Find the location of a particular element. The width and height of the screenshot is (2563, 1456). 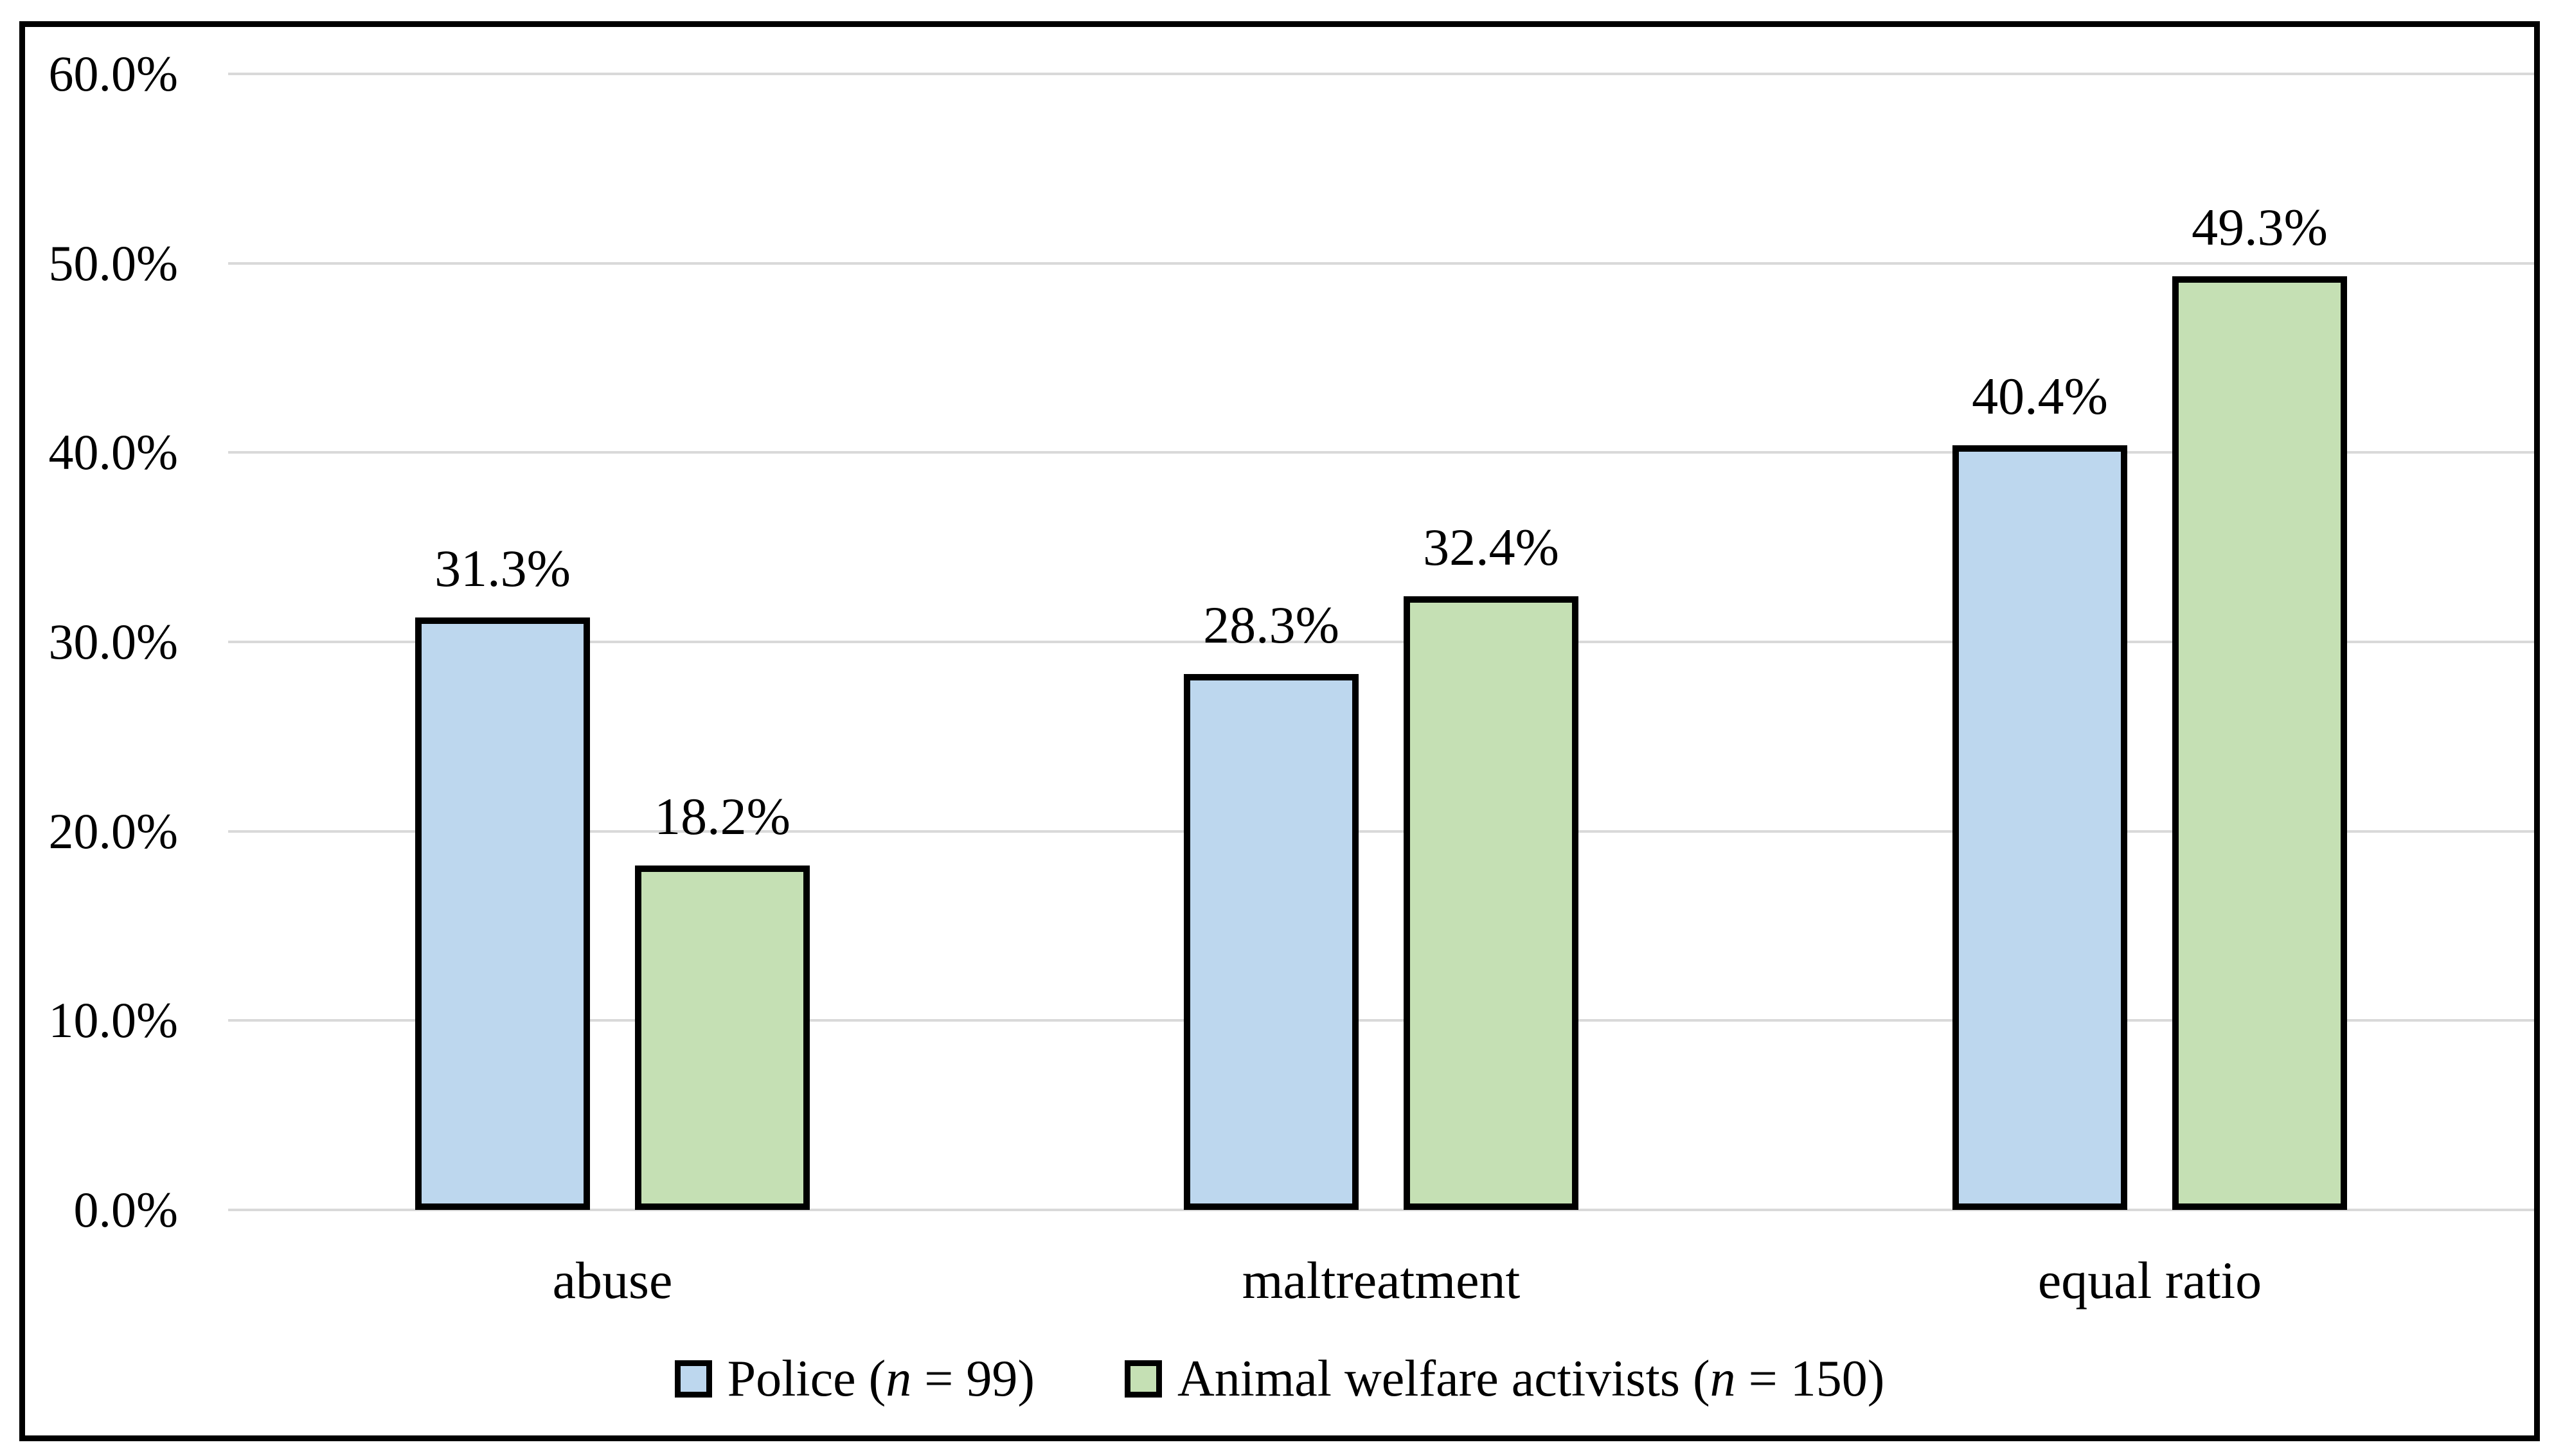

y-tick-label-0-0: 0.0% is located at coordinates (126, 1210).